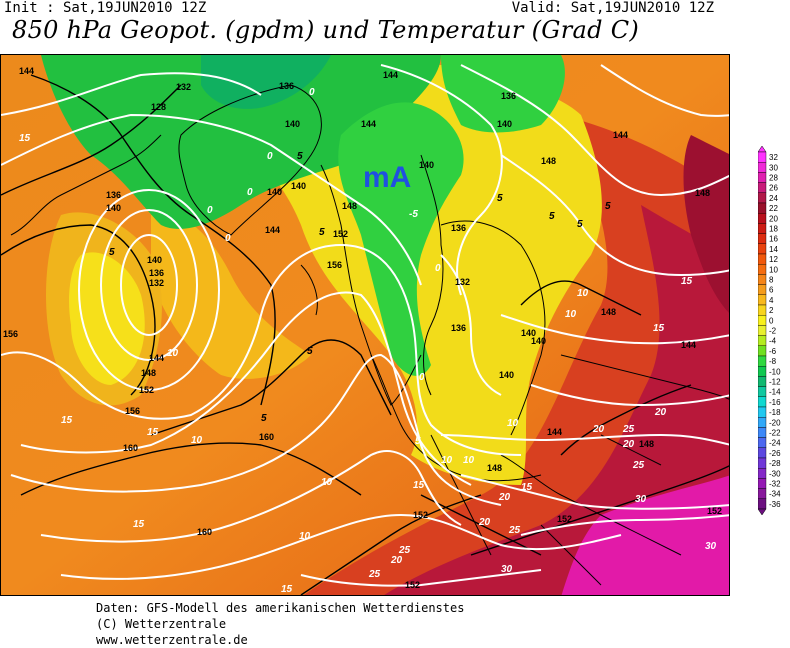  I want to click on temp-label-20c: 20, so click(628, 444).